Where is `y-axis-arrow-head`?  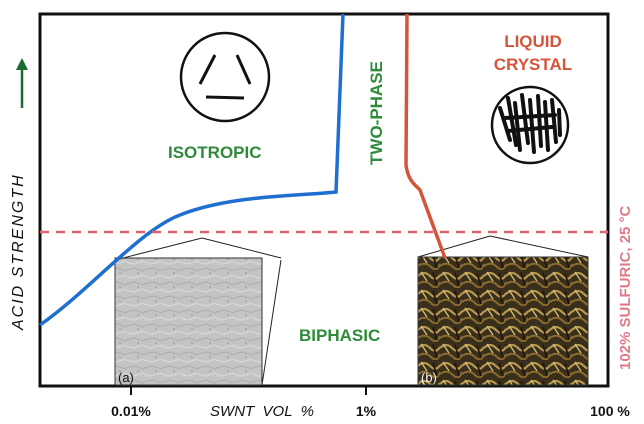 y-axis-arrow-head is located at coordinates (22, 64).